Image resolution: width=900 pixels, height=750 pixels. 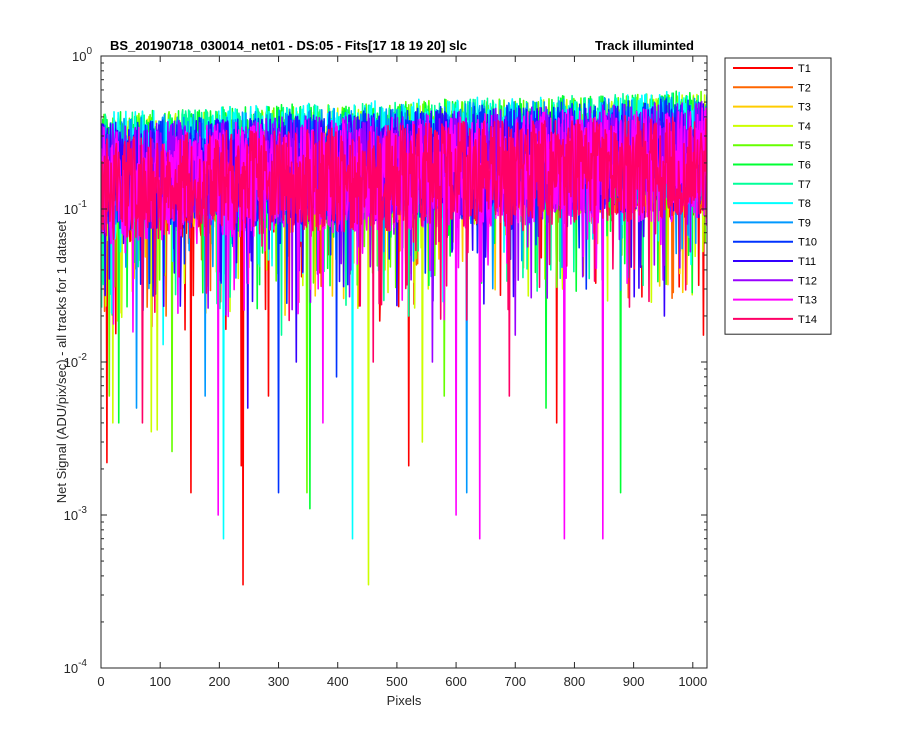 I want to click on legend-label-t11: T11, so click(x=807, y=262).